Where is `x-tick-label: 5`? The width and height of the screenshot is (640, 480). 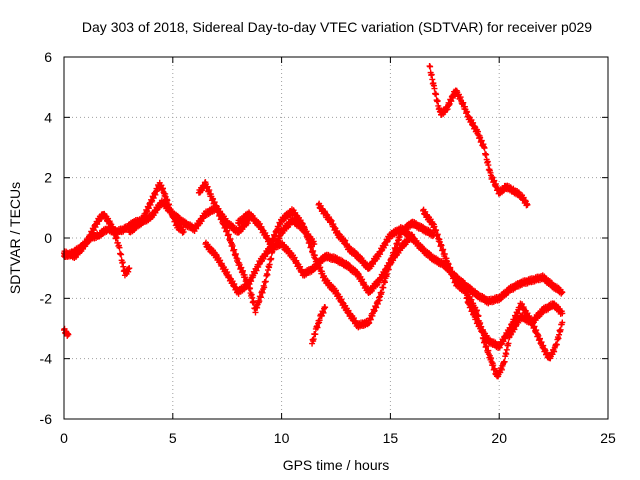 x-tick-label: 5 is located at coordinates (173, 438).